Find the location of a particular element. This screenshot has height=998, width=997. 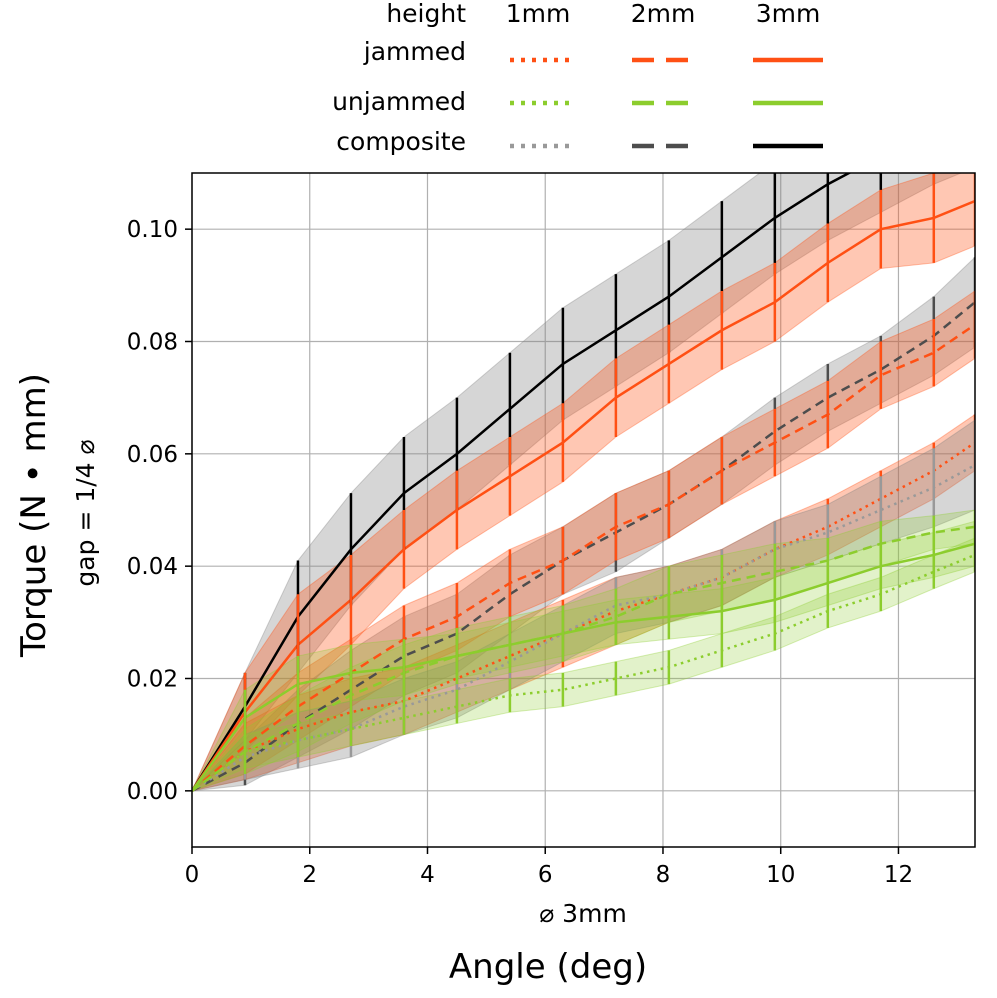

x-tick-label: 12 is located at coordinates (898, 875).